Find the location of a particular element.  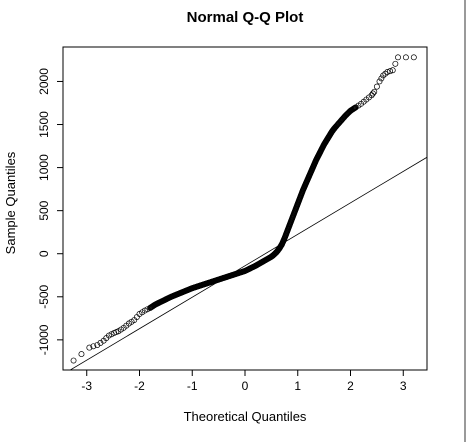

window-edge is located at coordinates (465, 221).